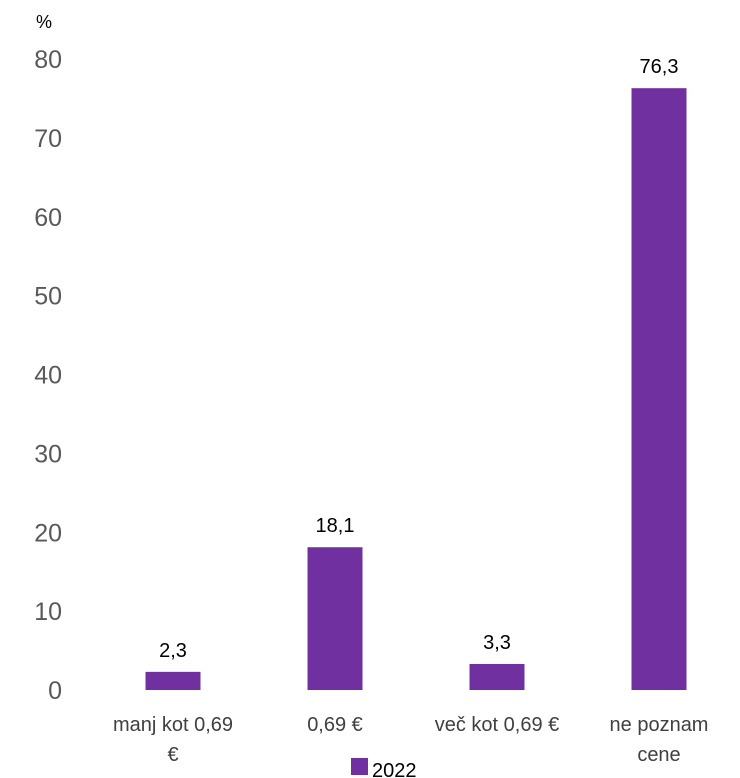  I want to click on y-tick-label: 60, so click(48, 218).